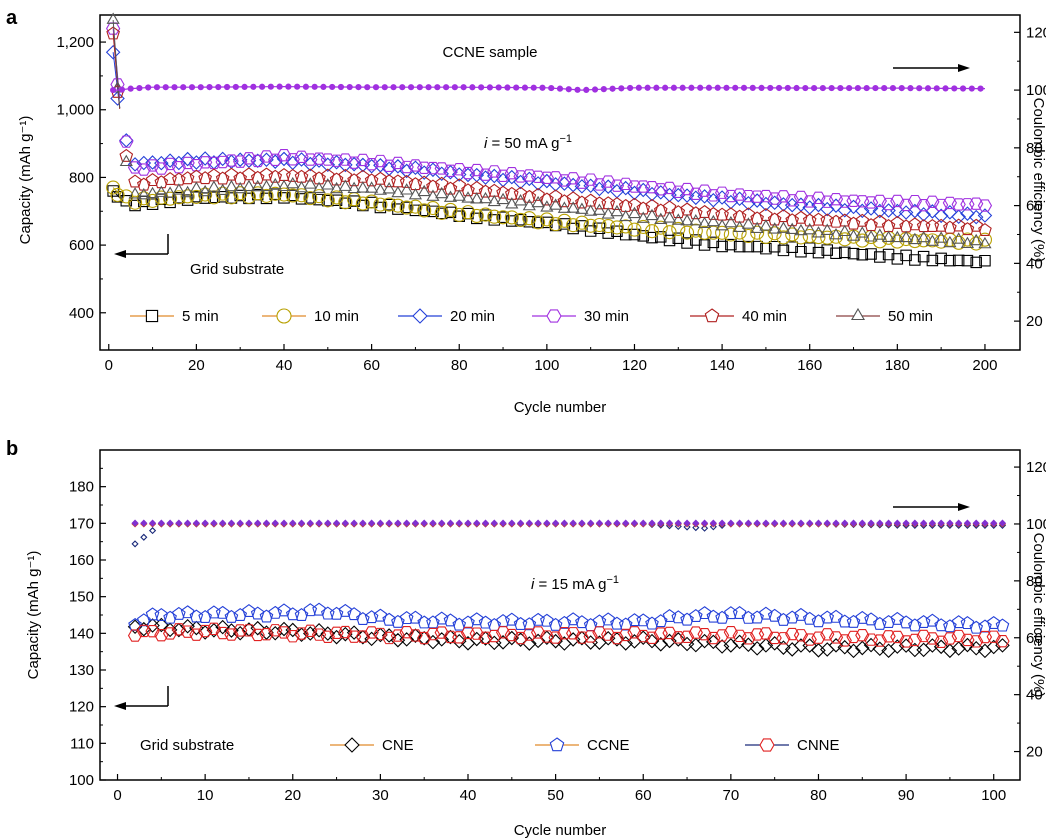 This screenshot has width=1046, height=840. What do you see at coordinates (81, 487) in the screenshot?
I see `y-left-tick-label: 180` at bounding box center [81, 487].